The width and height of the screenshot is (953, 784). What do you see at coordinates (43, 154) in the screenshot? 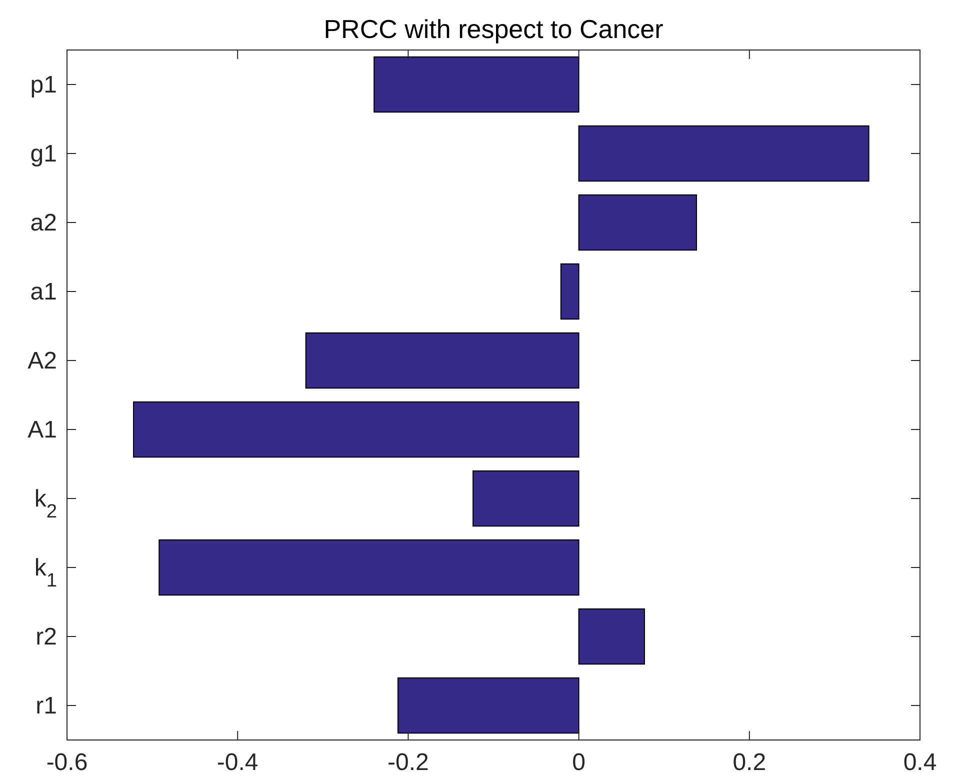
I see `y-tick-label: g1` at bounding box center [43, 154].